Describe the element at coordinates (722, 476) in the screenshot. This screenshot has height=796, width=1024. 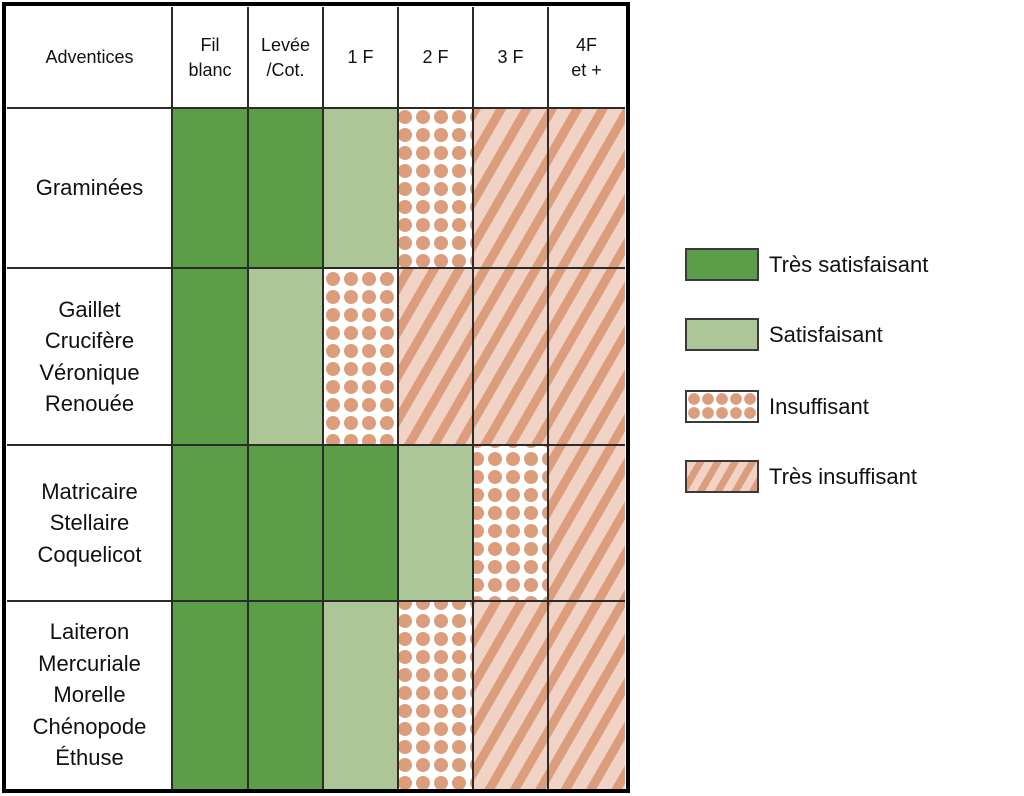
I see `legend-swatch-tres-insuffisant` at that location.